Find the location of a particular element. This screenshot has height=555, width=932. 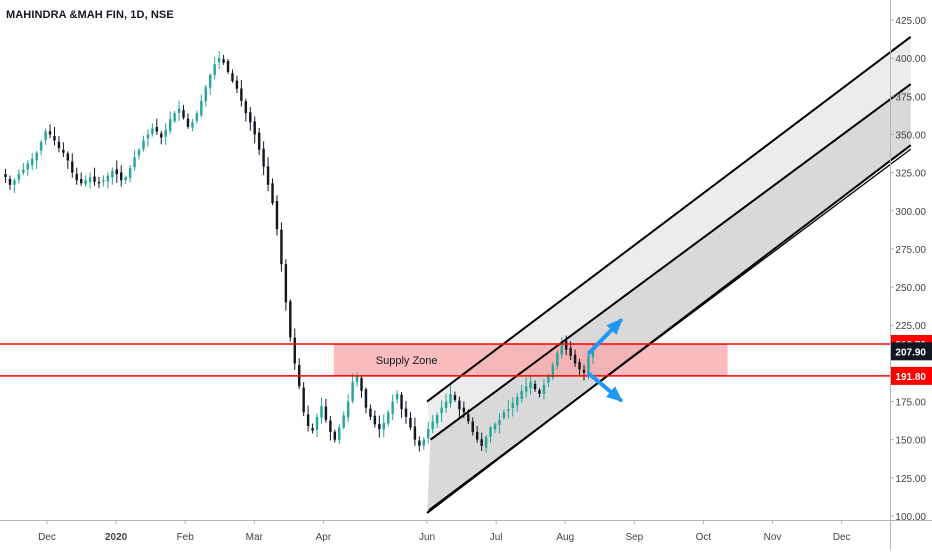

y-tick-label: 250.00 is located at coordinates (910, 288).